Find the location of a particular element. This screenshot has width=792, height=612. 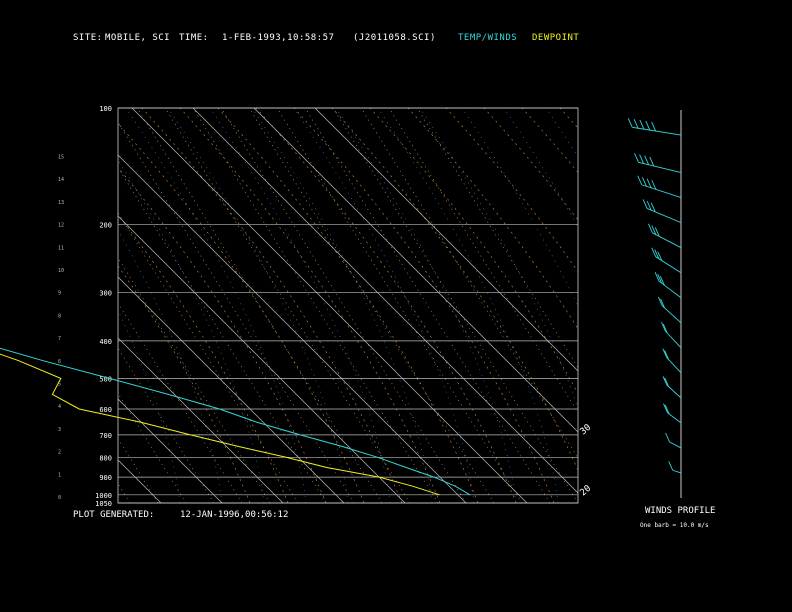

winds-profile-label: WINDS PROFILE is located at coordinates (680, 511).